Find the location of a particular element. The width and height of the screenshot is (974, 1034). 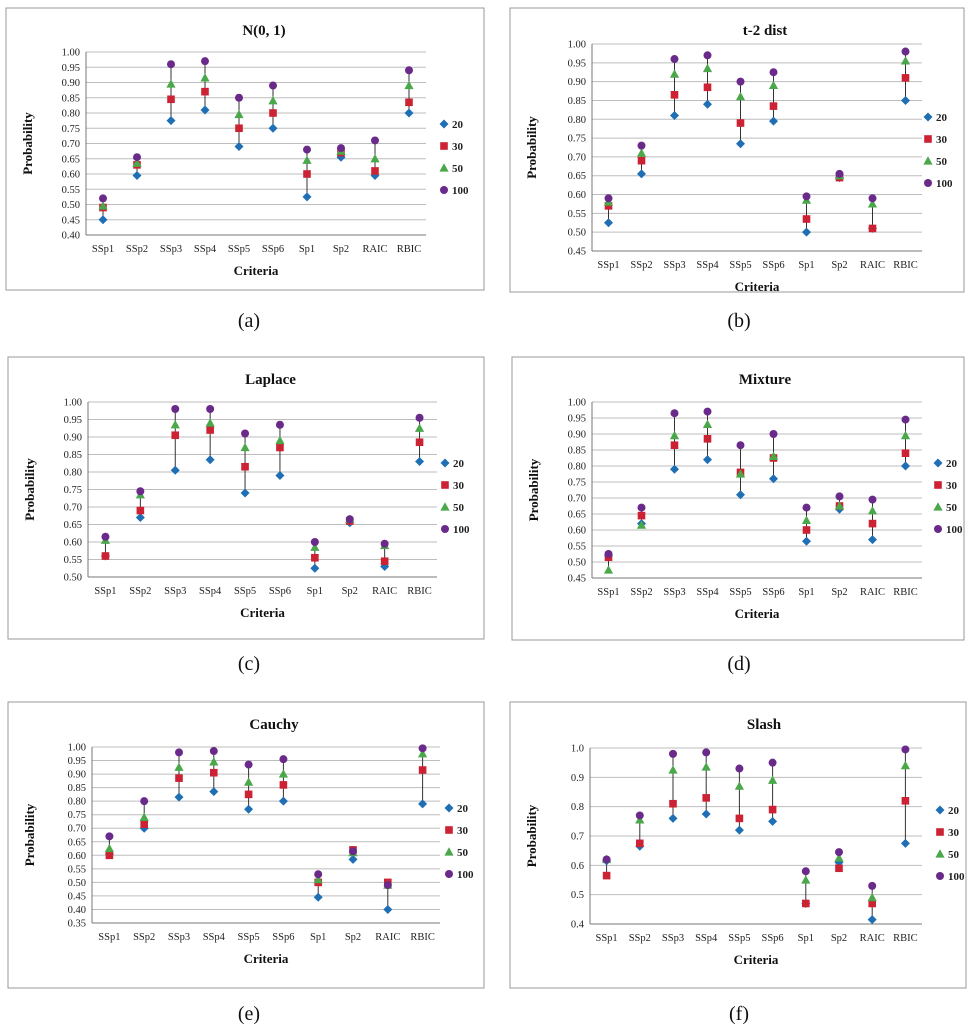

y-tick-label: 0.80 is located at coordinates (577, 120).